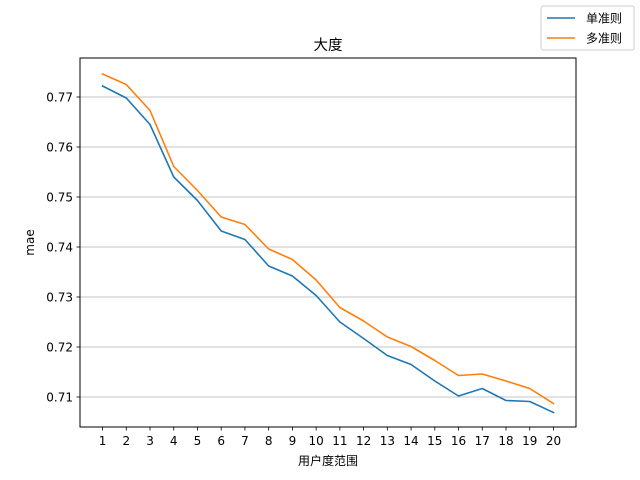 The height and width of the screenshot is (480, 640). What do you see at coordinates (482, 441) in the screenshot?
I see `x-tick-label: 17` at bounding box center [482, 441].